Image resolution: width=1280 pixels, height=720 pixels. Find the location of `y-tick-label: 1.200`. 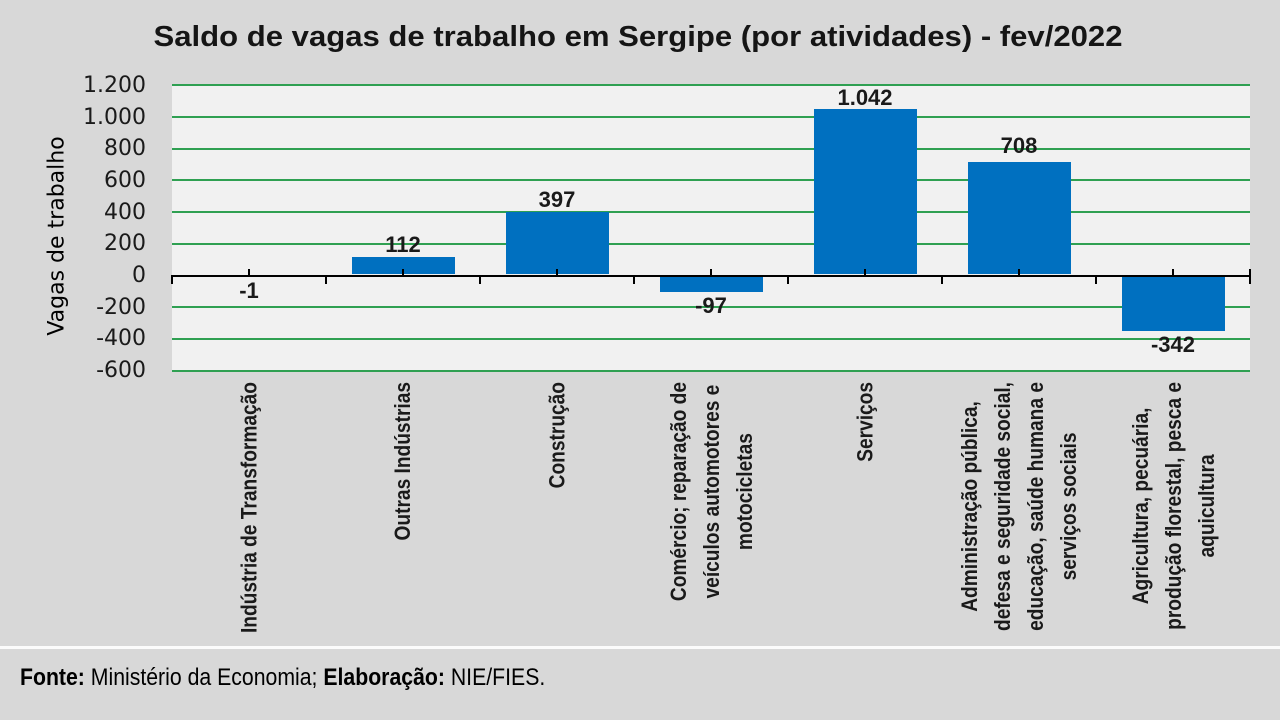

y-tick-label: 1.200 is located at coordinates (114, 85).